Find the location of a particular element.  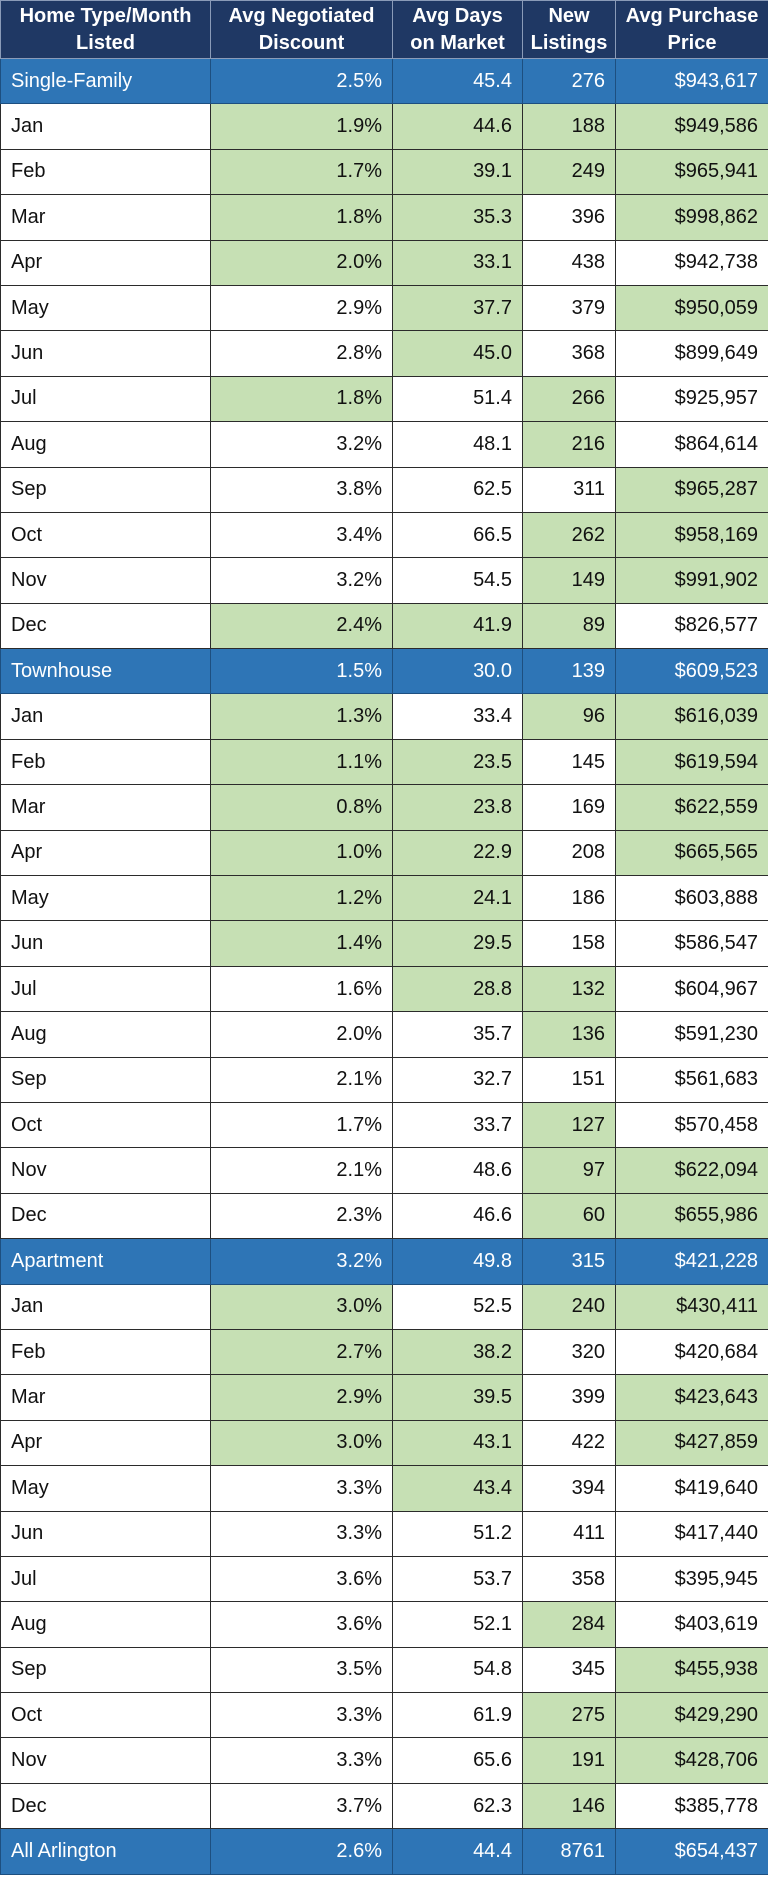

discount-cell: 3.8% is located at coordinates (301, 489).